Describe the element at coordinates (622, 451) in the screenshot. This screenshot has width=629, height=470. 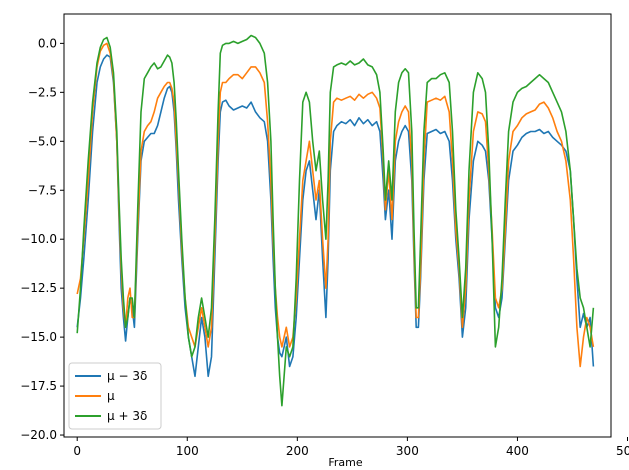
I see `x-tick-label: 500` at that location.